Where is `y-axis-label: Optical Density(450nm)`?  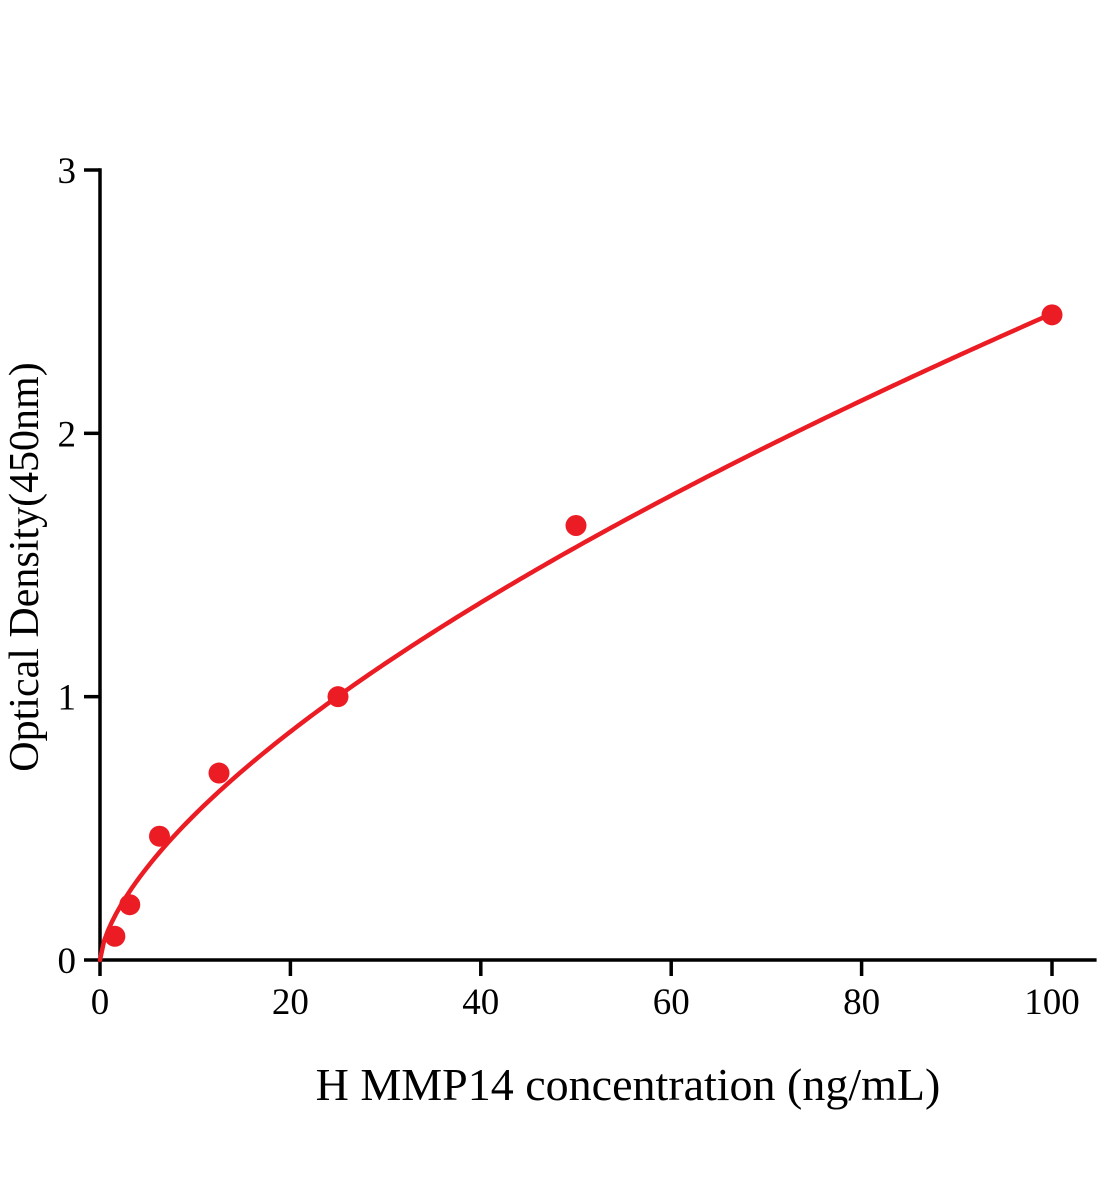 y-axis-label: Optical Density(450nm) is located at coordinates (25, 566).